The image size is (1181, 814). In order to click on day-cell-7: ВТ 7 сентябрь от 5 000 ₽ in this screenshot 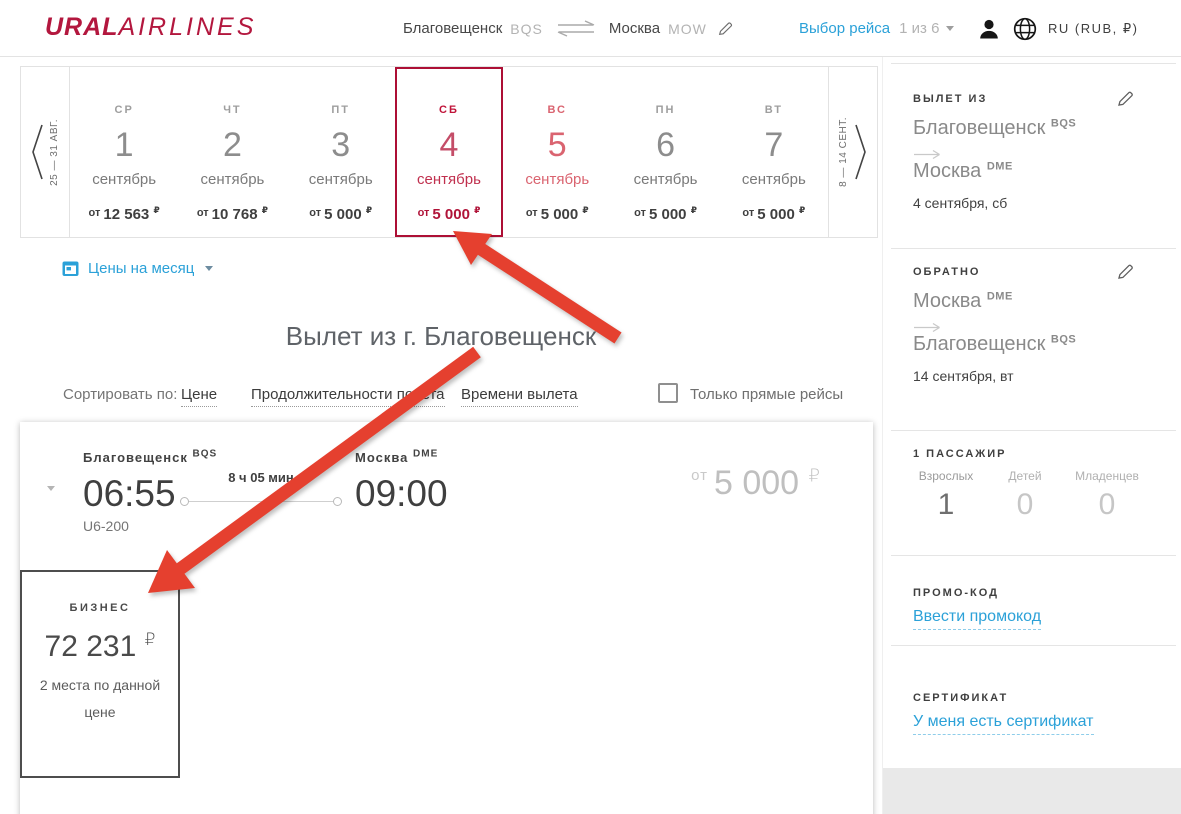, I will do `click(774, 152)`.